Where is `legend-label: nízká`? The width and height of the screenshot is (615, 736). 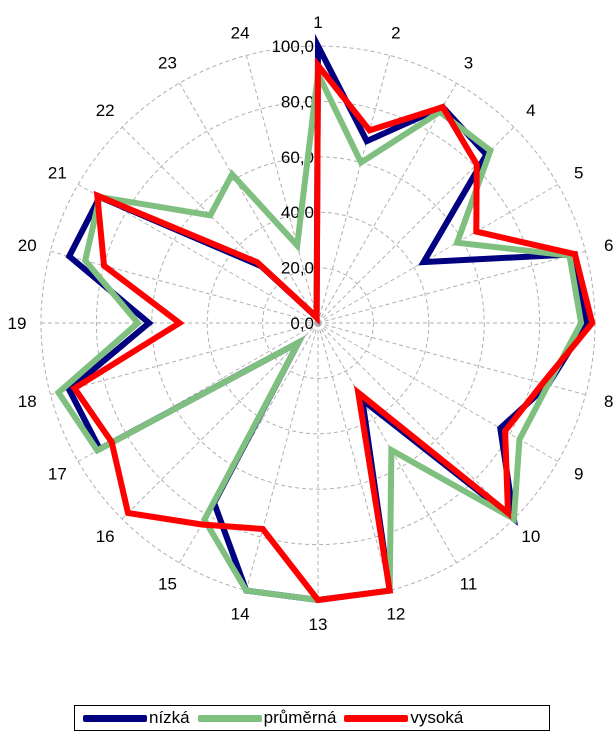
legend-label: nízká is located at coordinates (169, 717).